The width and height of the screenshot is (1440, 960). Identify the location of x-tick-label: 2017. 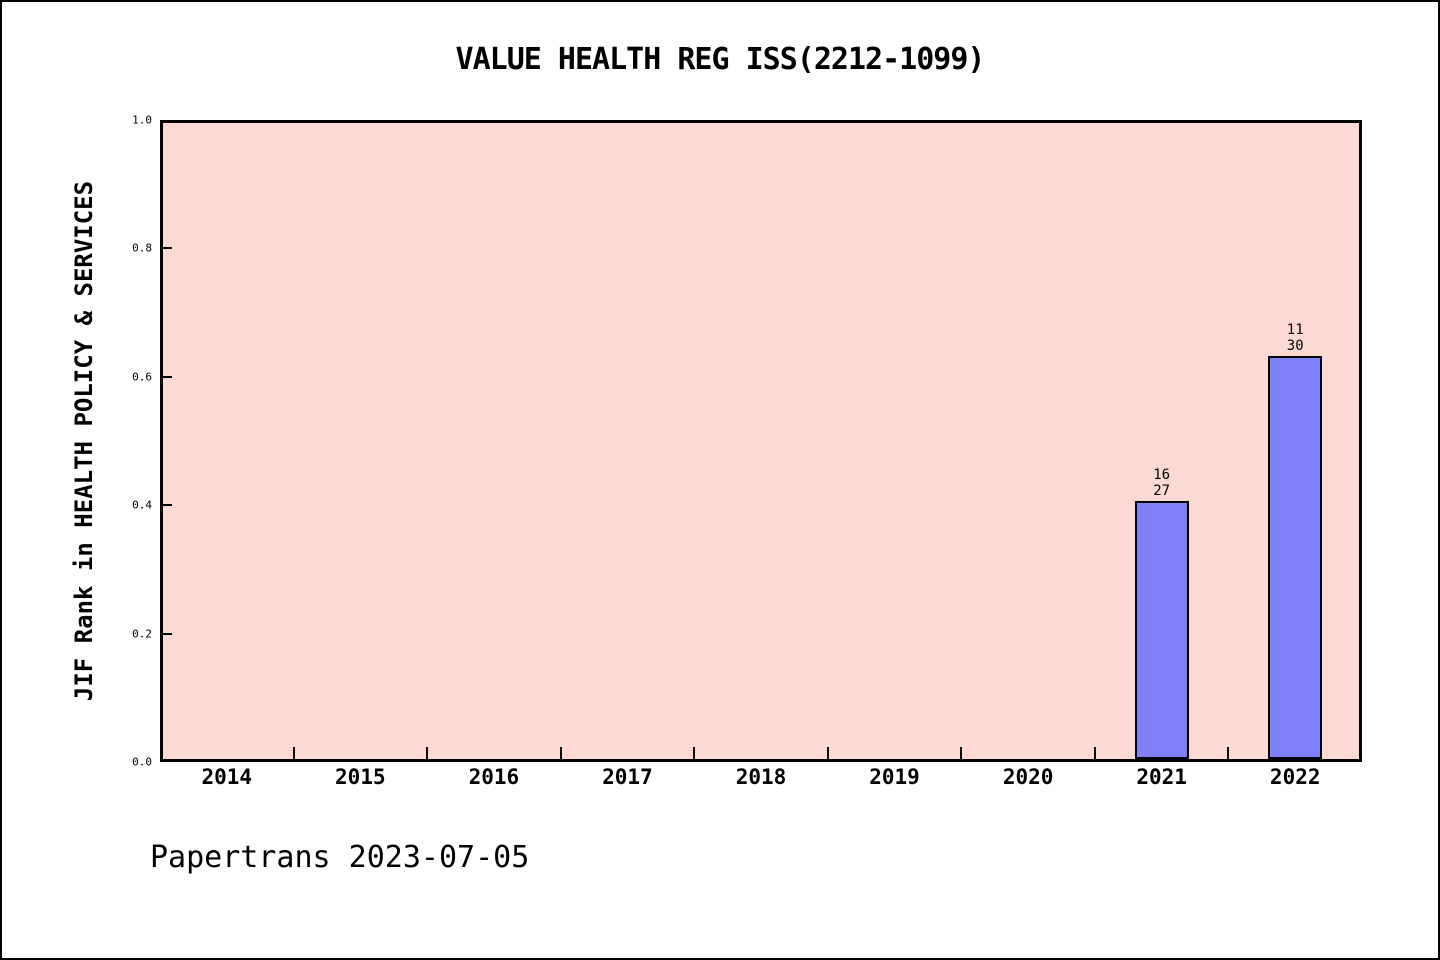
(627, 777).